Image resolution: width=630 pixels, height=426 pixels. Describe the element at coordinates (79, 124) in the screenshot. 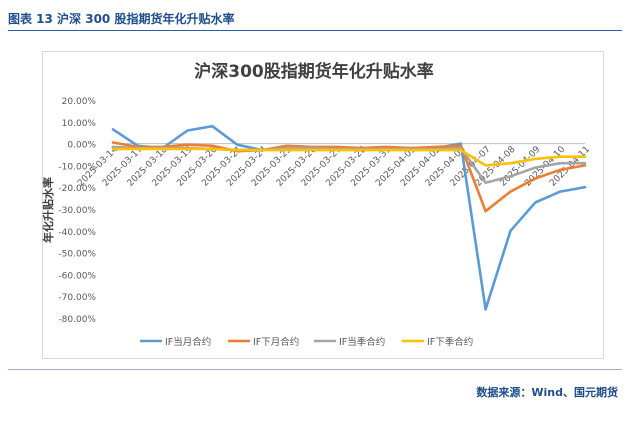

I see `y-tick-label: 10.00%` at that location.